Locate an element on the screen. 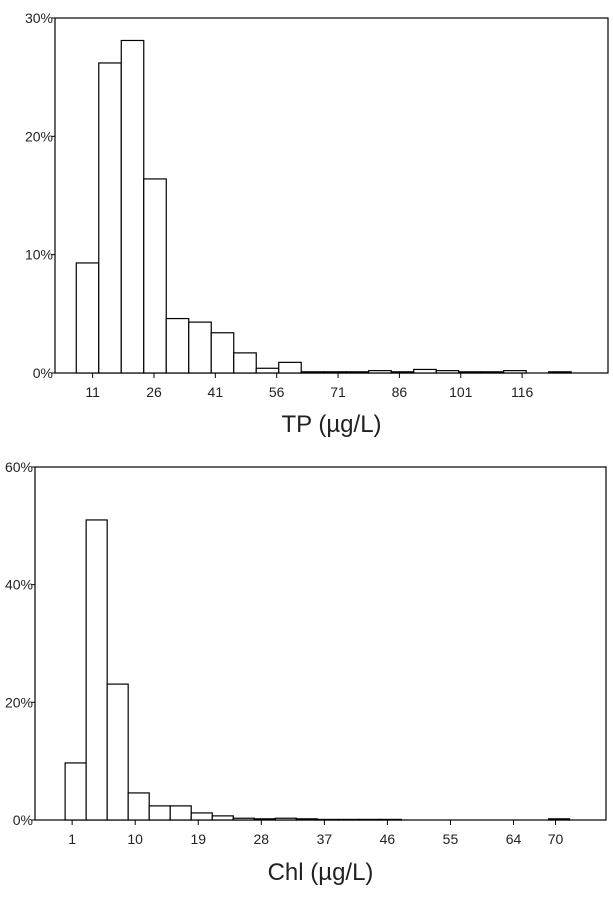 The width and height of the screenshot is (613, 901). x-tick-label: 56 is located at coordinates (277, 392).